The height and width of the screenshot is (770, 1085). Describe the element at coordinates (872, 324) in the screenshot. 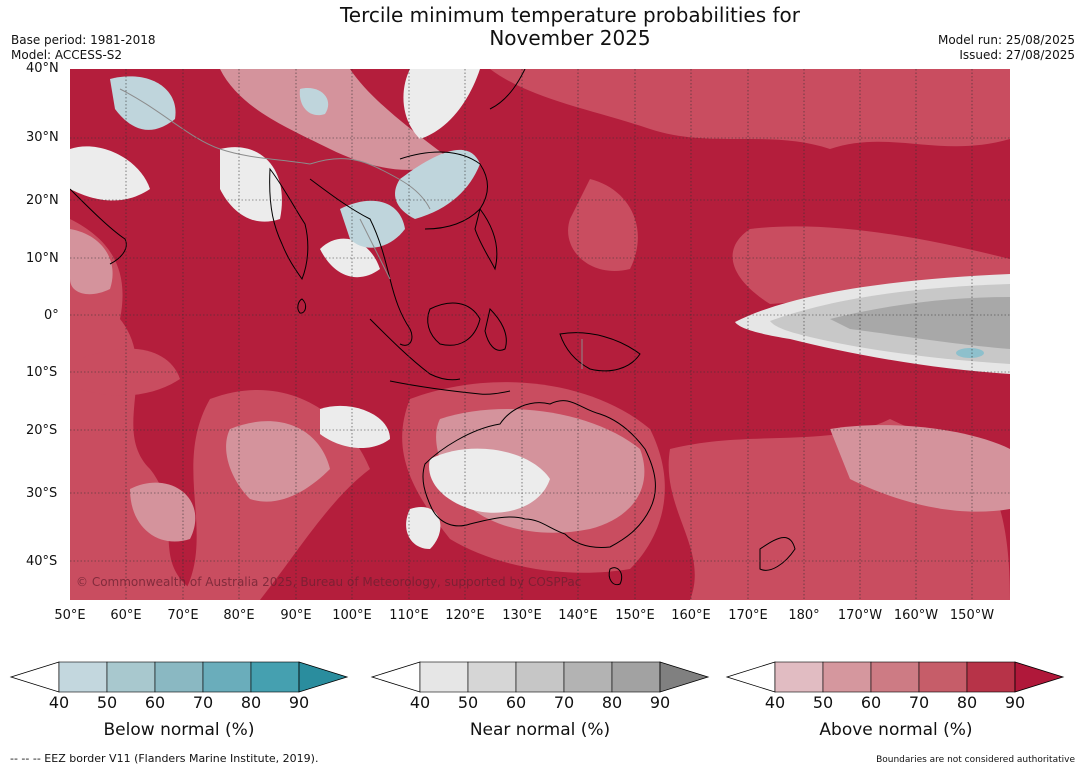

I see `near-normal-tongue` at that location.